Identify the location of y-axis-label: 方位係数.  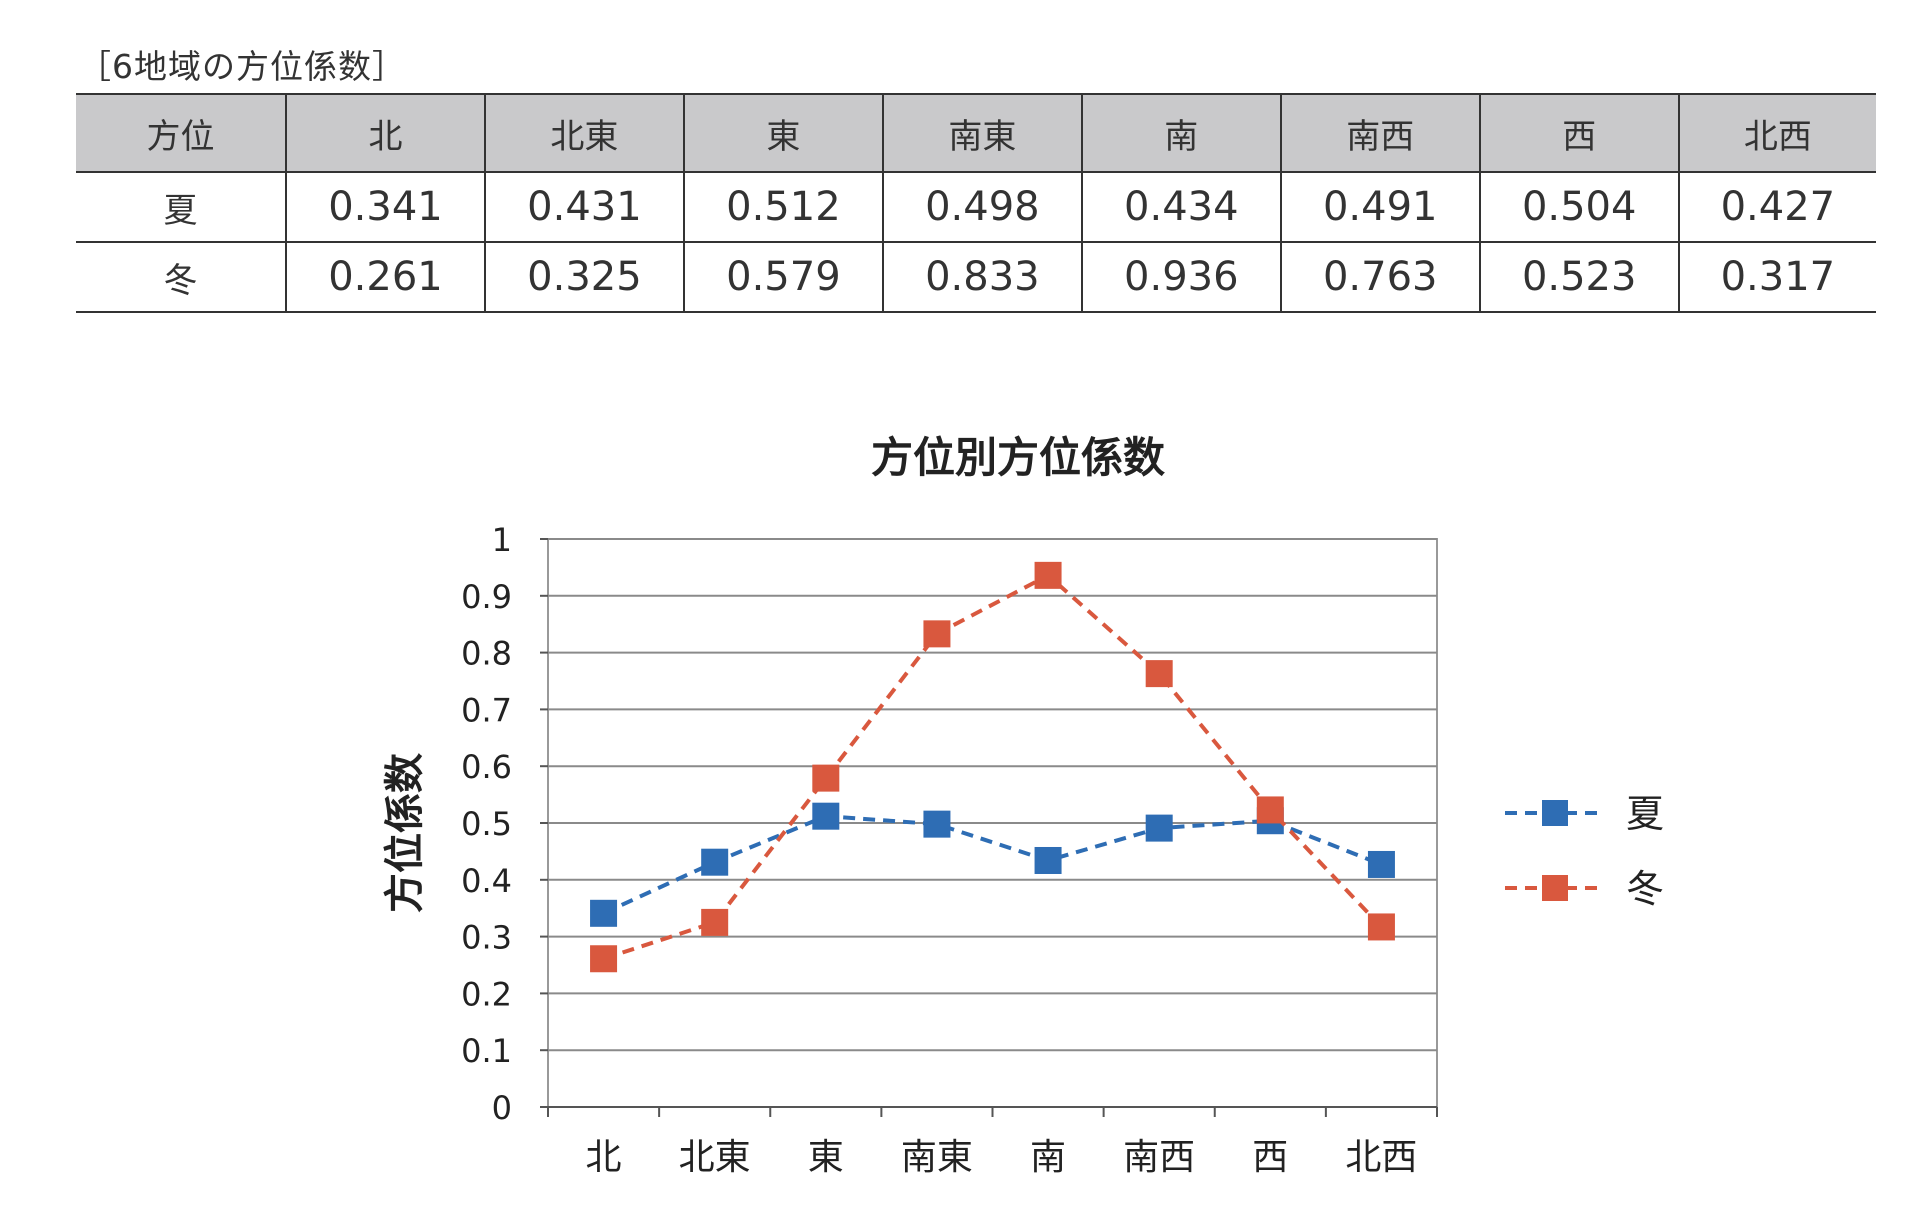
(405, 833).